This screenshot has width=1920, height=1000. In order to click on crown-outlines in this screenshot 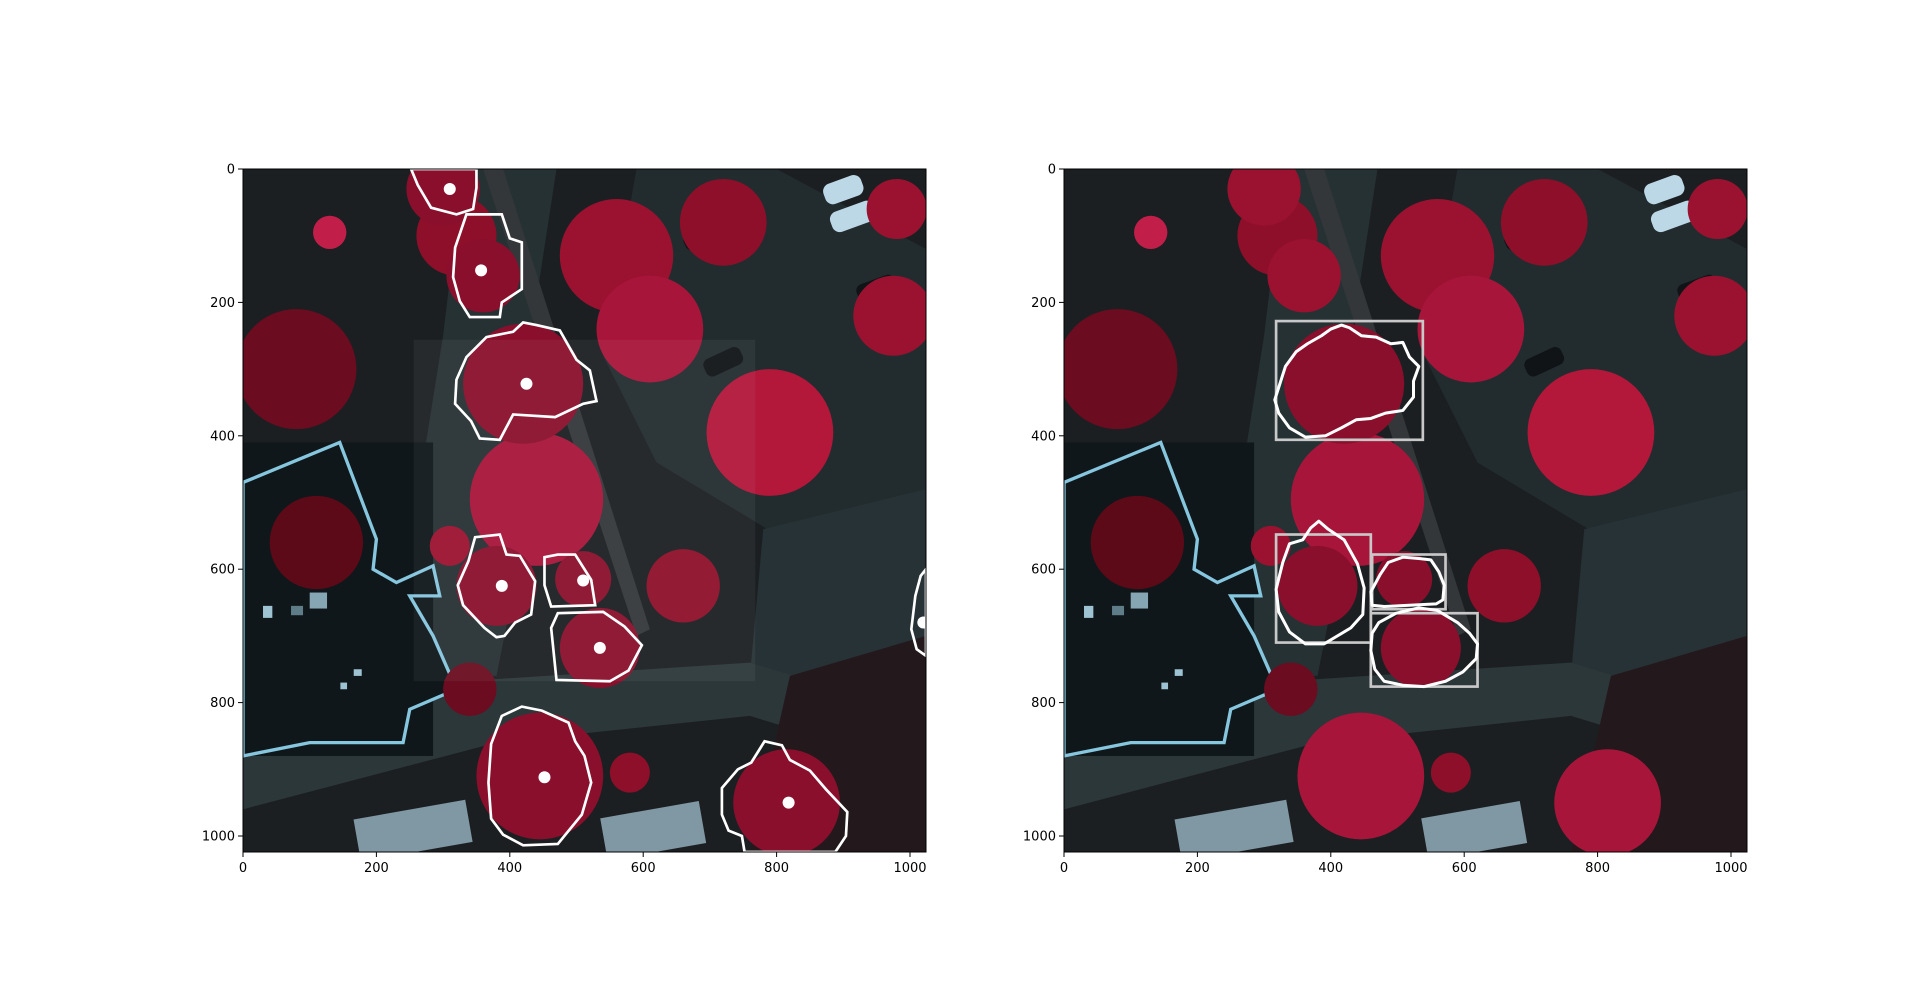, I will do `click(1376, 506)`.